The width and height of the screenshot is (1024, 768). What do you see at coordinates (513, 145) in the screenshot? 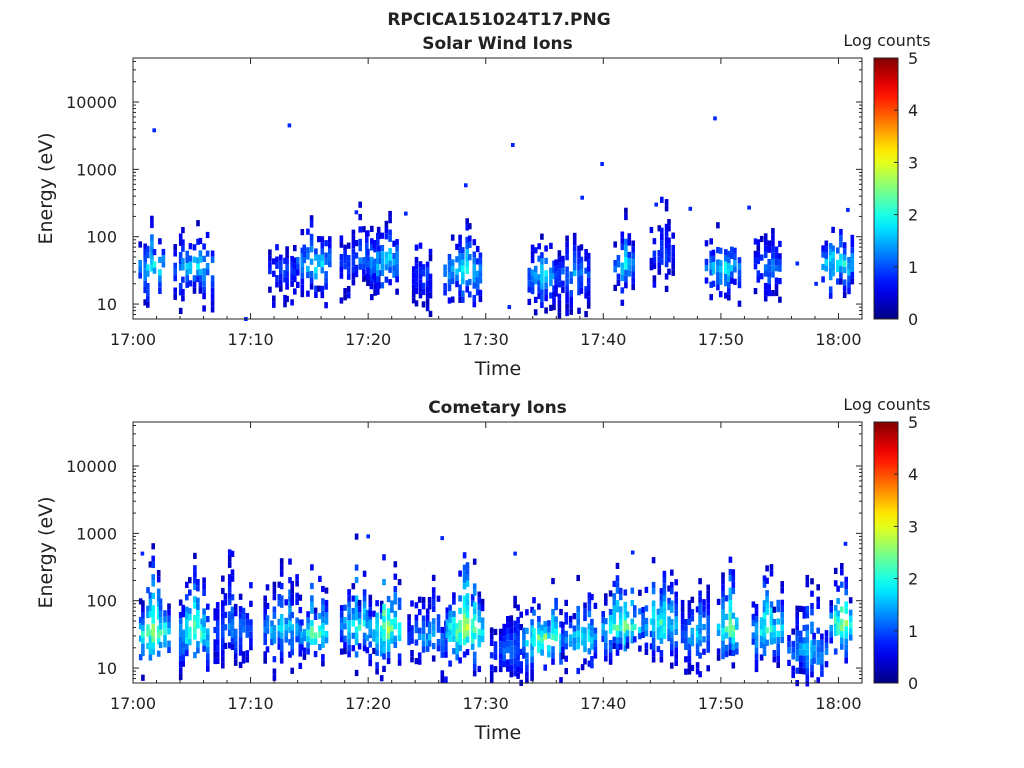
I see `heatmap-point` at bounding box center [513, 145].